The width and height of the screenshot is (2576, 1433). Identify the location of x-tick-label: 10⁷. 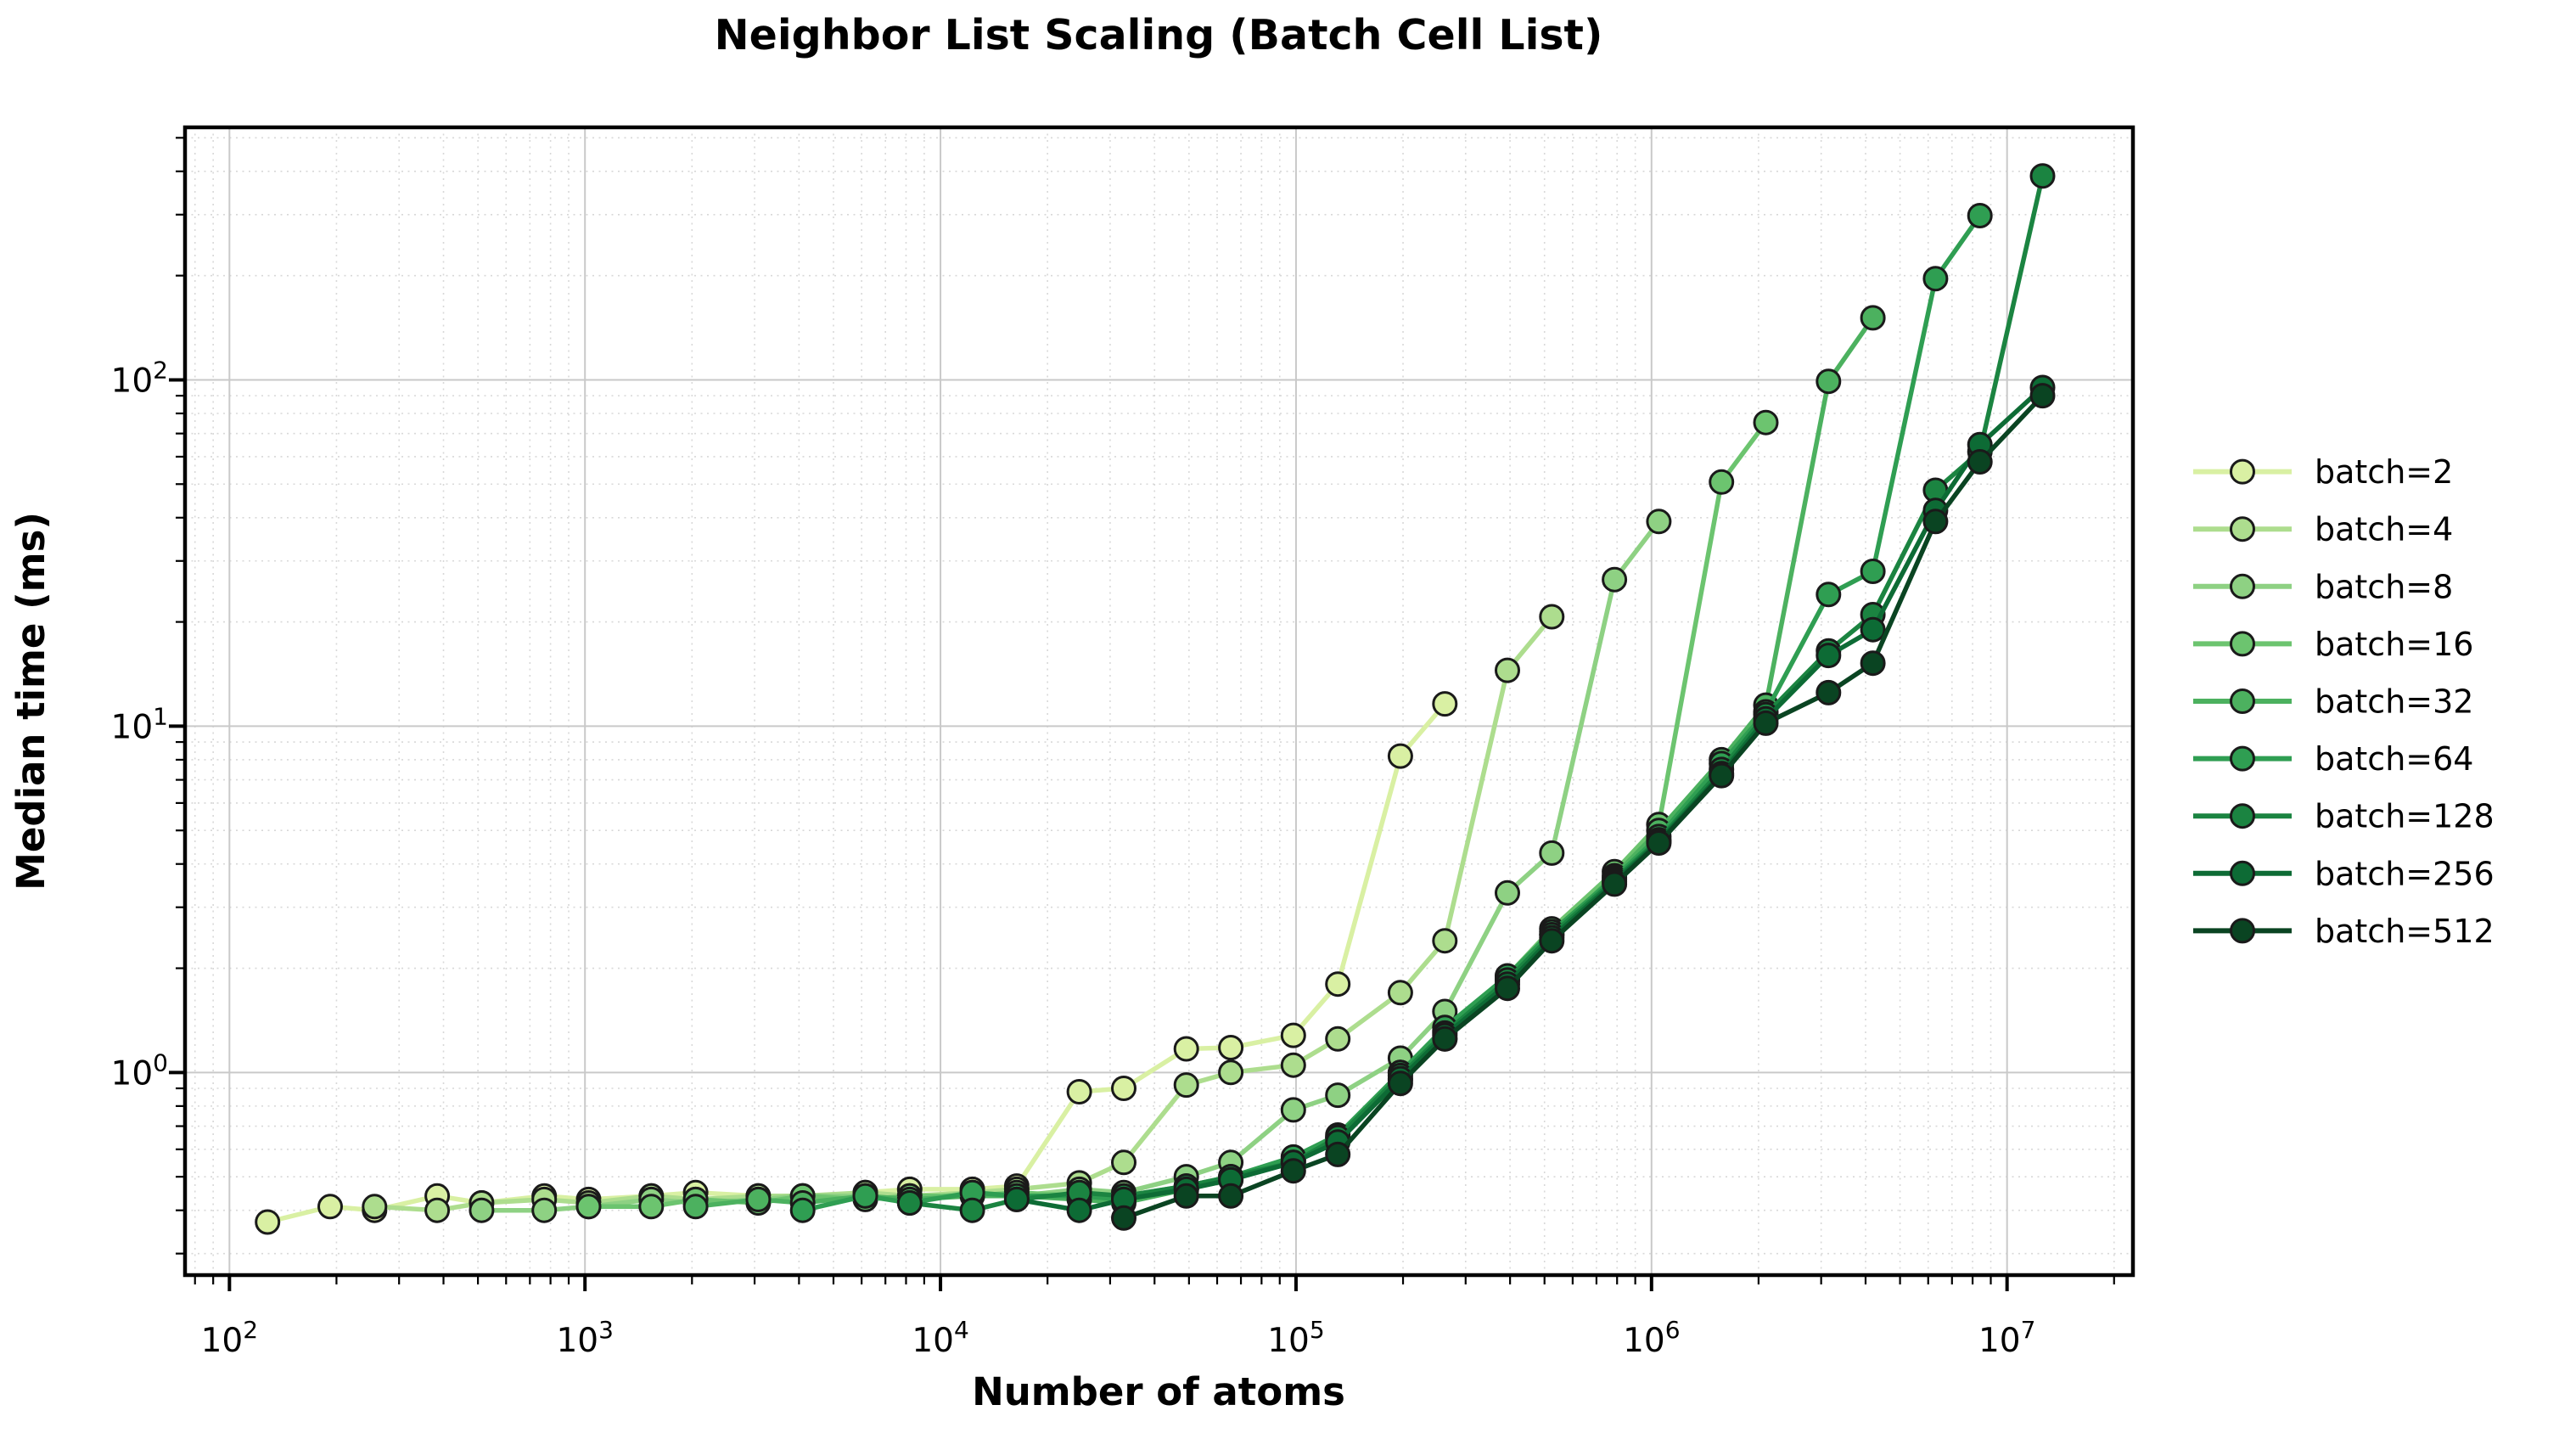
(2006, 1338).